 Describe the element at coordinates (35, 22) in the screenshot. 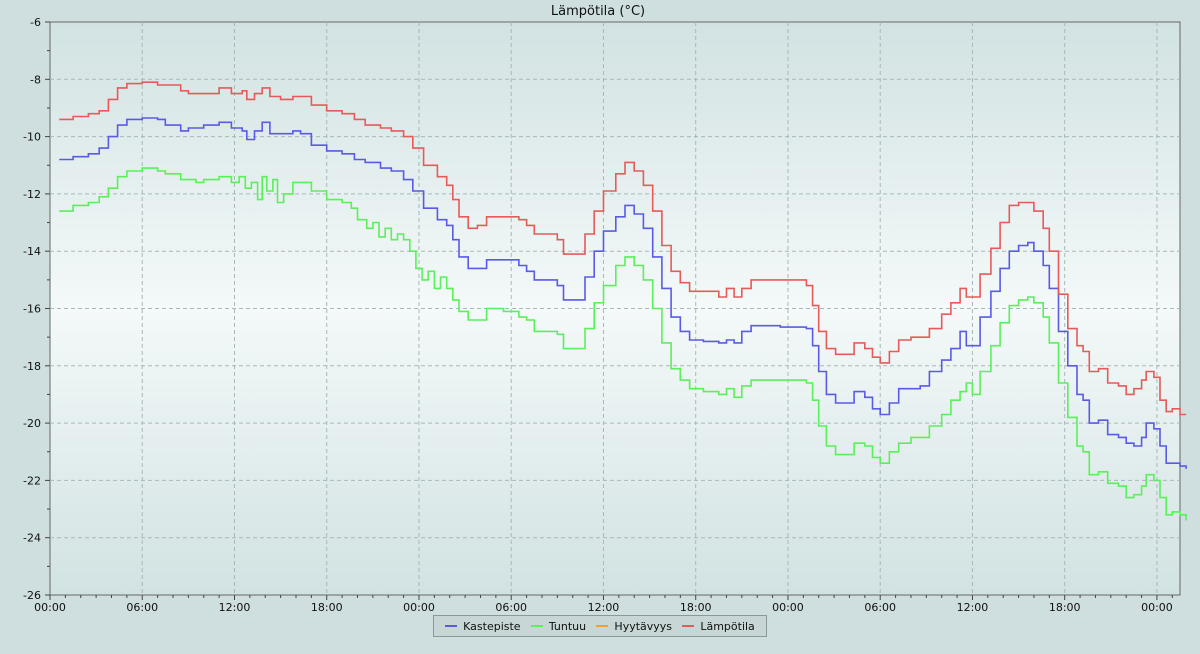

I see `y-tick-label: -6` at that location.